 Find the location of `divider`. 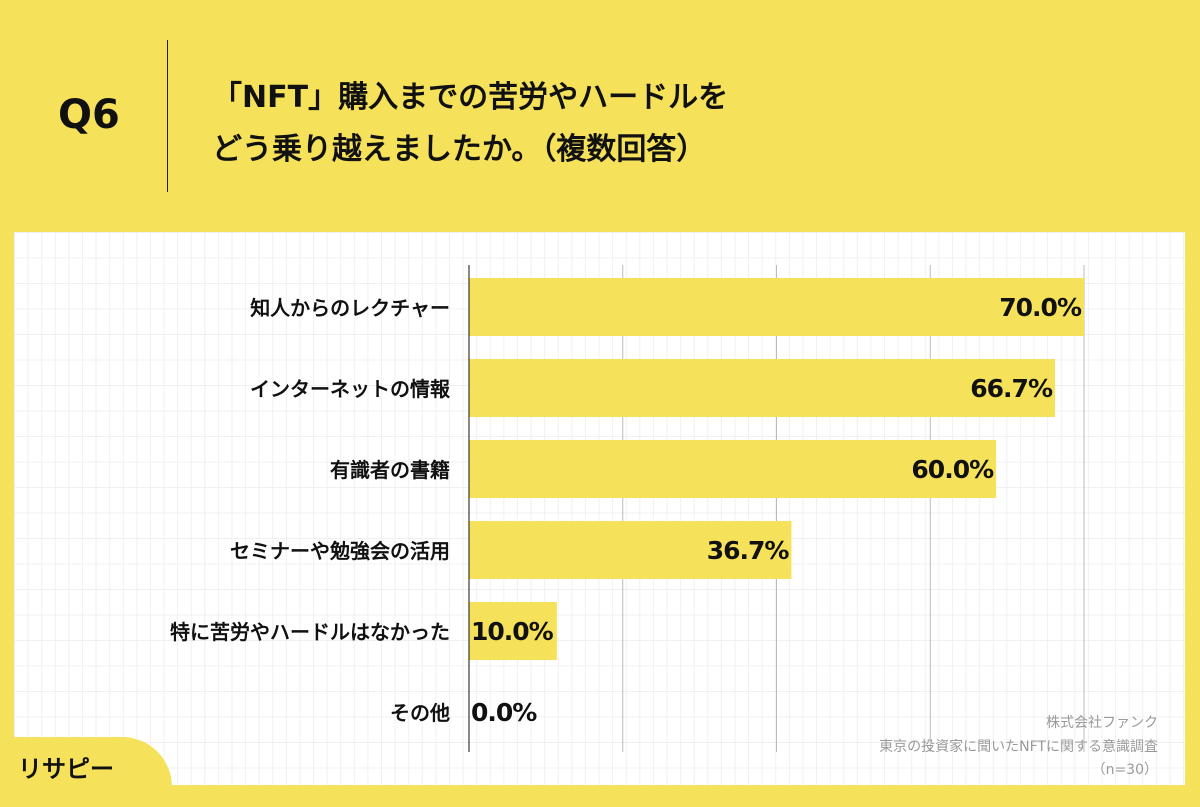

divider is located at coordinates (167, 116).